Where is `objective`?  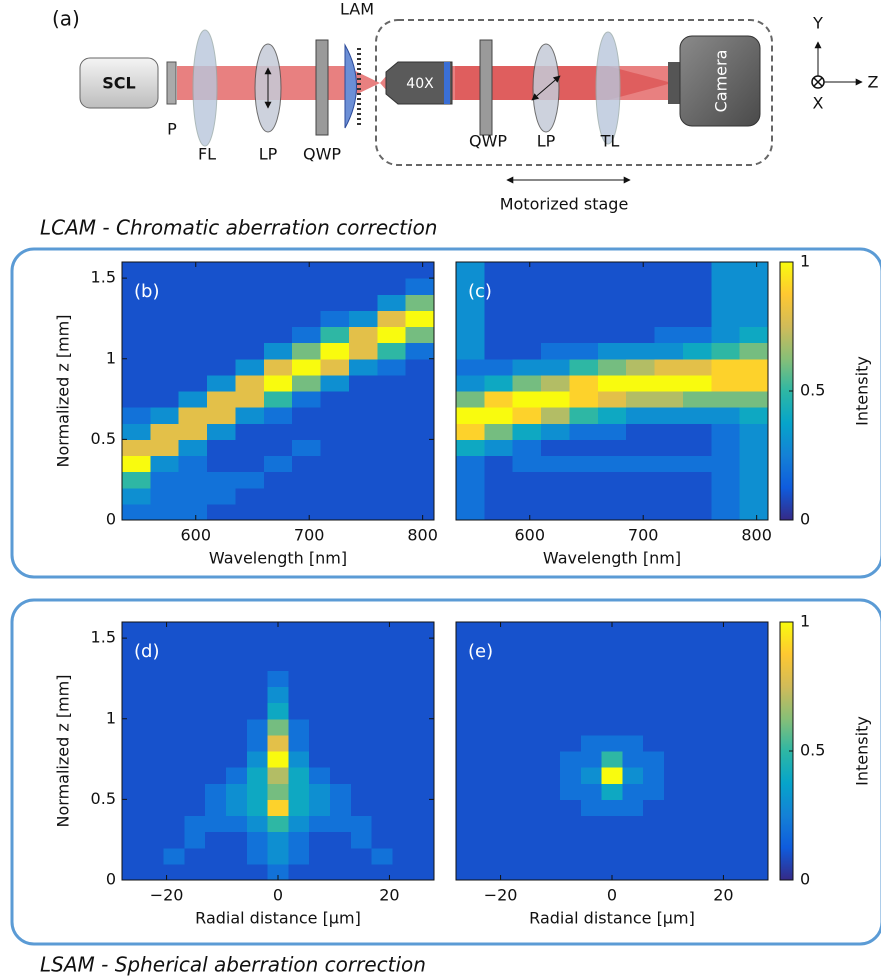 objective is located at coordinates (419, 83).